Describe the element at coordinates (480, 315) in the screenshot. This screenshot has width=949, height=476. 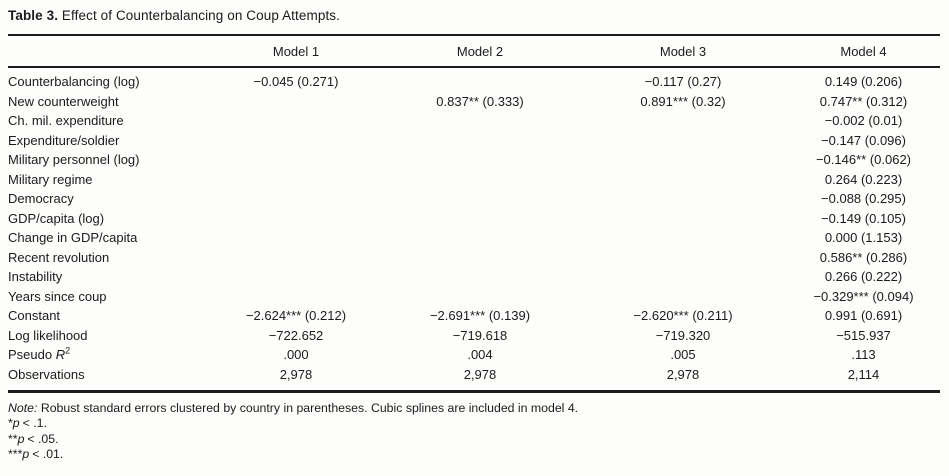
I see `cell-model-2: −2.691*** (0.139)` at that location.